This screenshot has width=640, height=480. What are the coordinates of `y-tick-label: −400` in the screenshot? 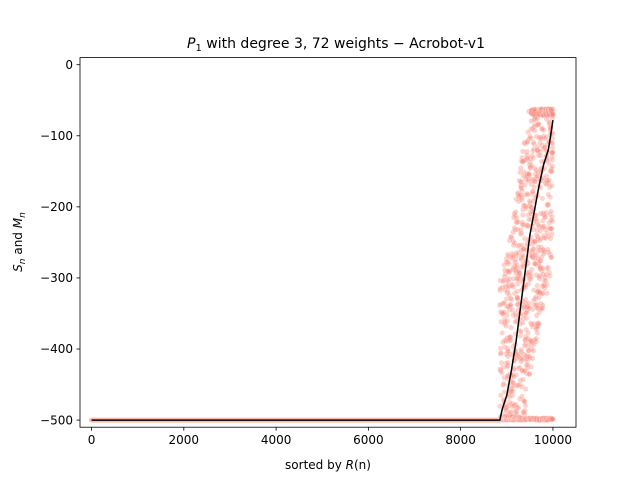 It's located at (56, 349).